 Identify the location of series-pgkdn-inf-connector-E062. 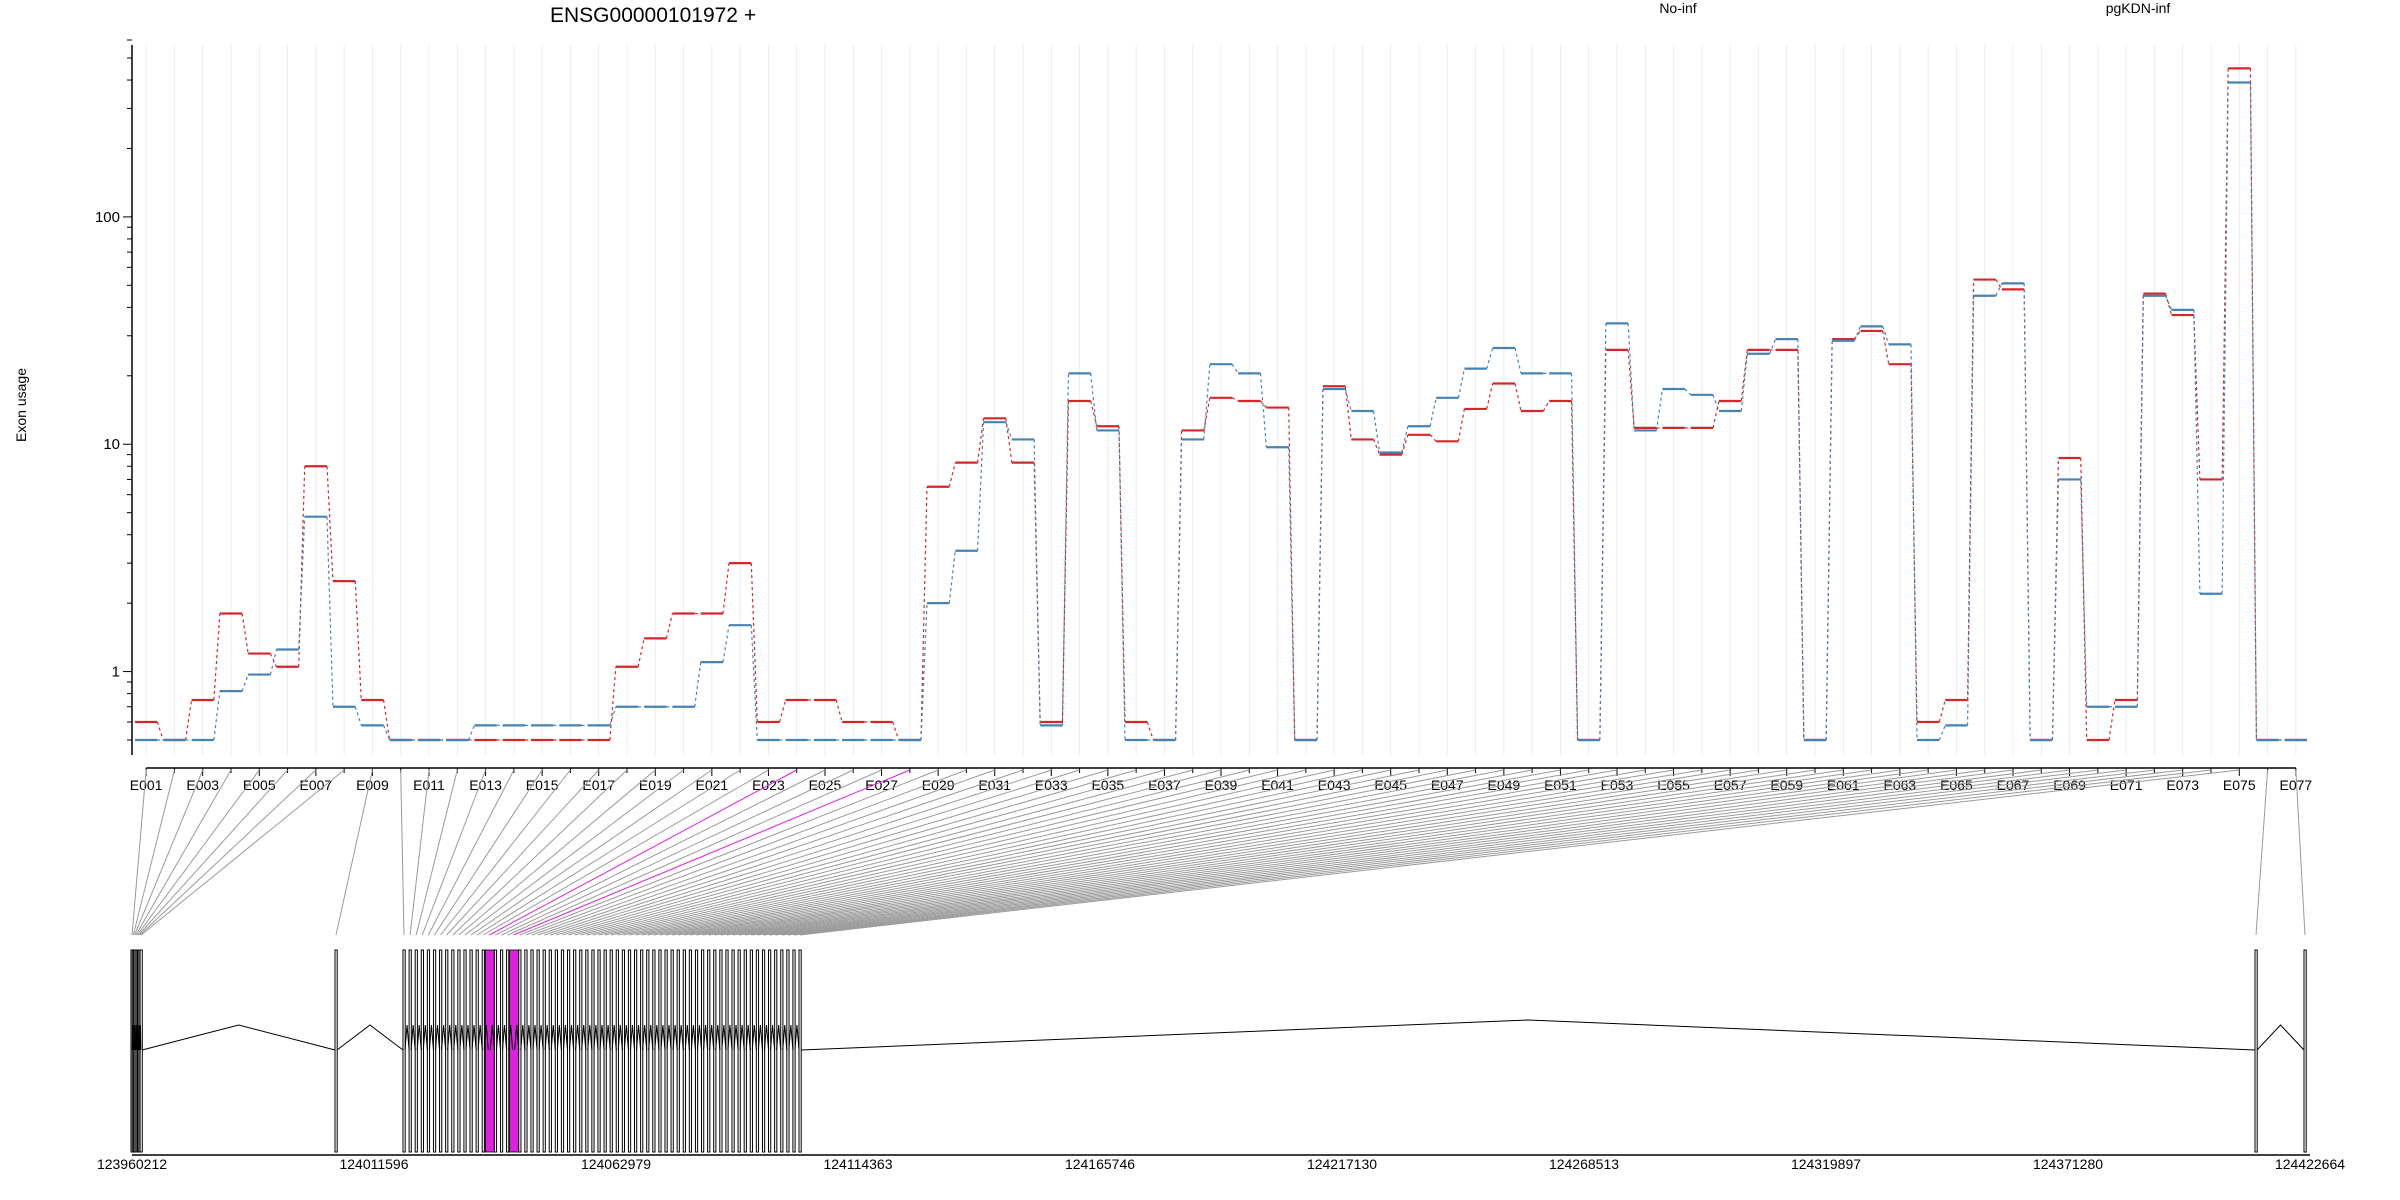
(1857, 334).